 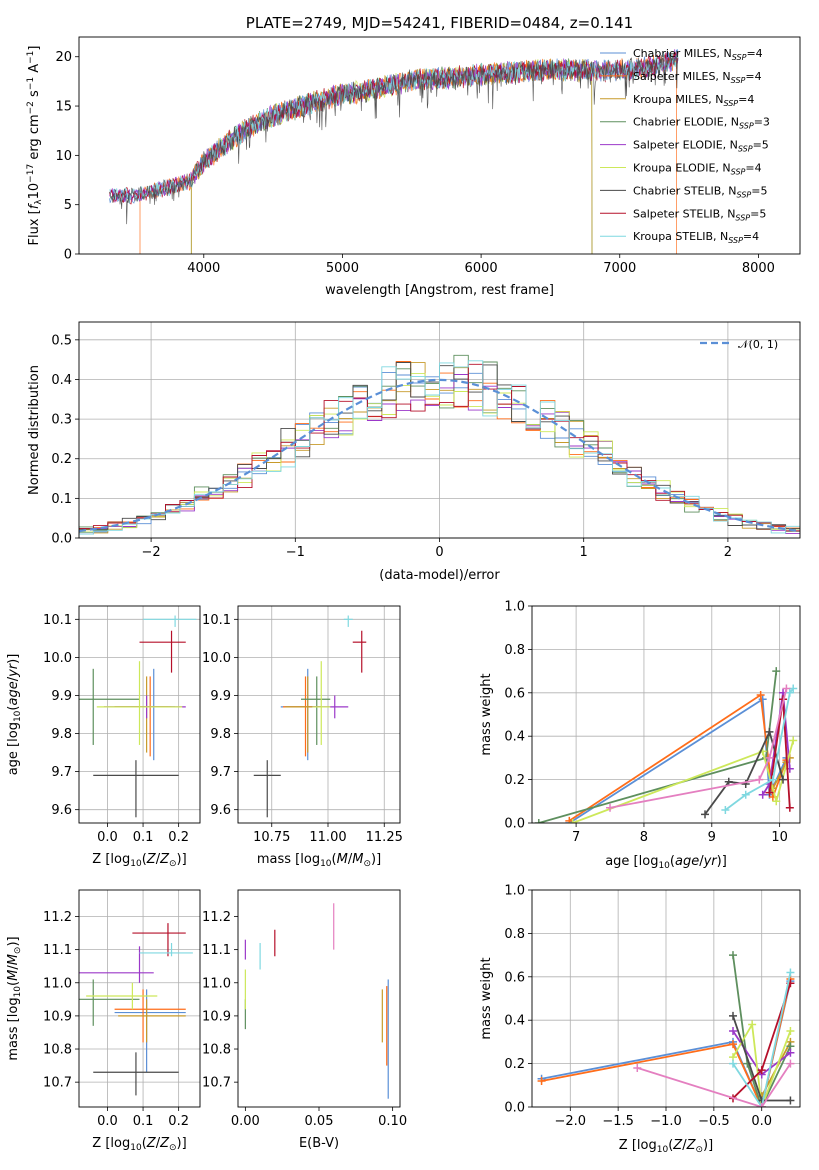 What do you see at coordinates (319, 1121) in the screenshot?
I see `x-tick-label: 0.05` at bounding box center [319, 1121].